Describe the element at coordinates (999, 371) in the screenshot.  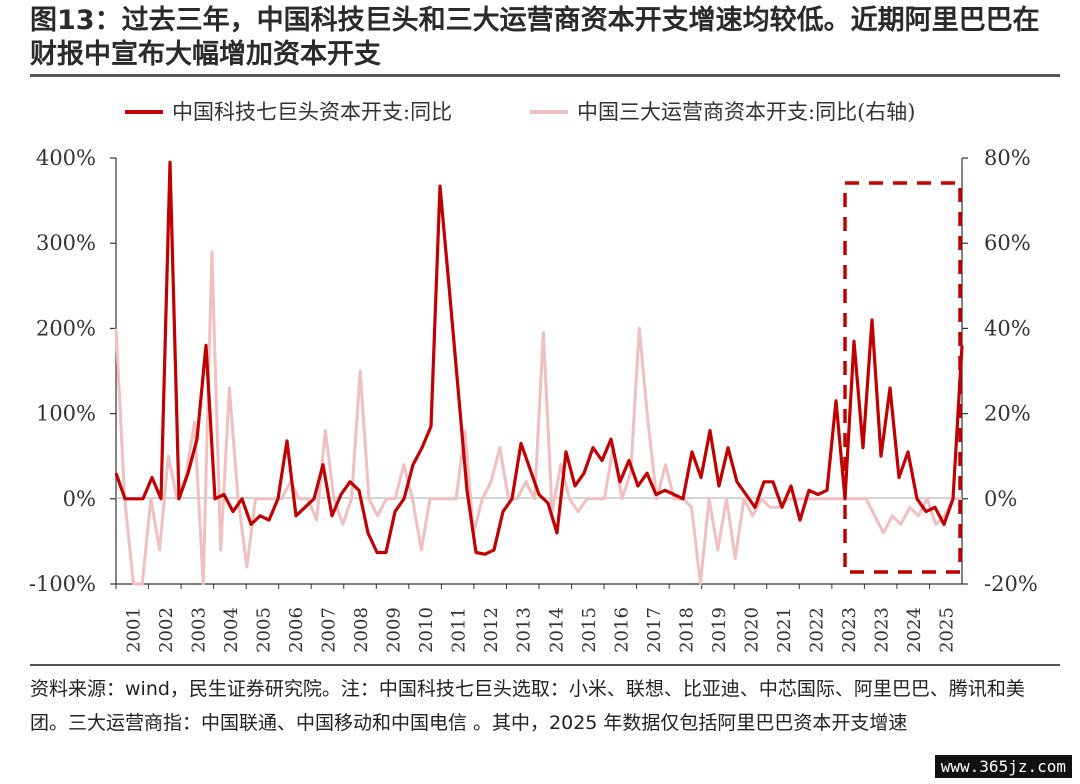
I see `right-axis: 80% 60% 40% 20% 0% -20%` at that location.